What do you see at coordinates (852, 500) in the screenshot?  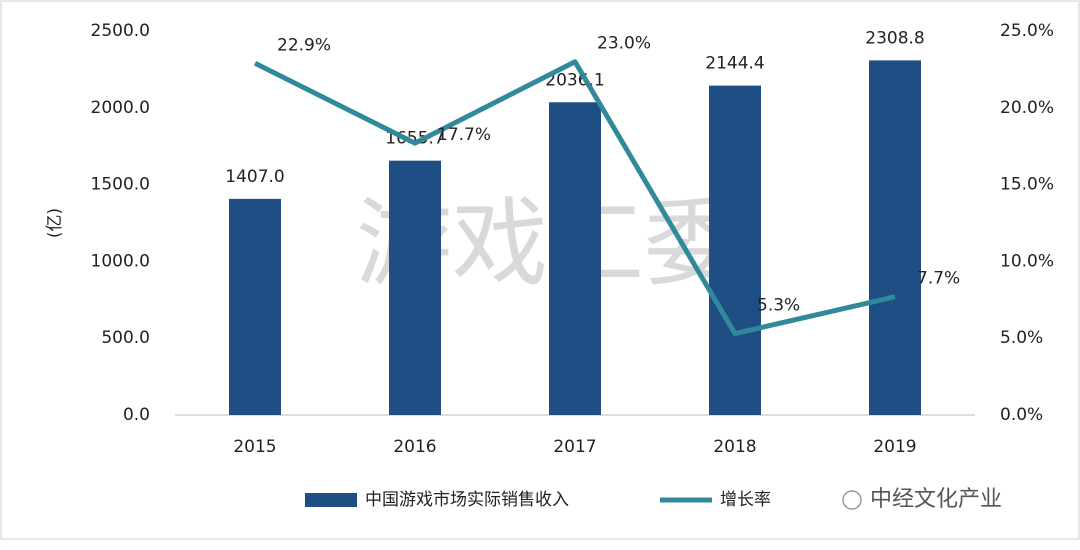 I see `source-icon` at bounding box center [852, 500].